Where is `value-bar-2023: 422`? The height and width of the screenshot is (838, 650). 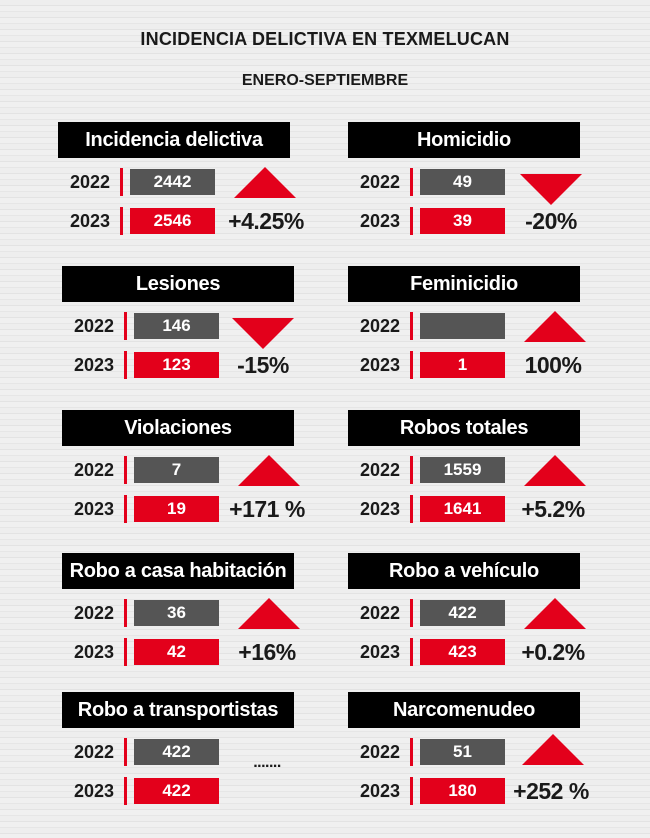 value-bar-2023: 422 is located at coordinates (176, 791).